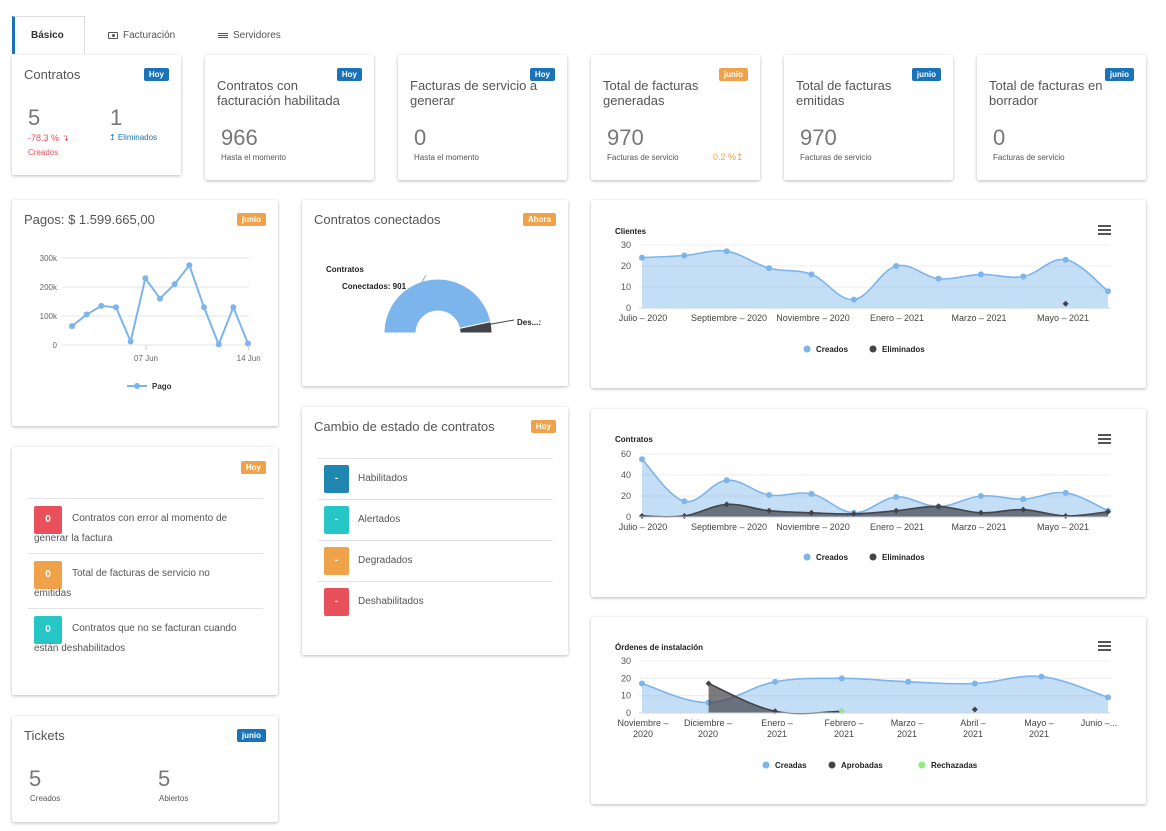  I want to click on alert-count: 0, so click(48, 630).